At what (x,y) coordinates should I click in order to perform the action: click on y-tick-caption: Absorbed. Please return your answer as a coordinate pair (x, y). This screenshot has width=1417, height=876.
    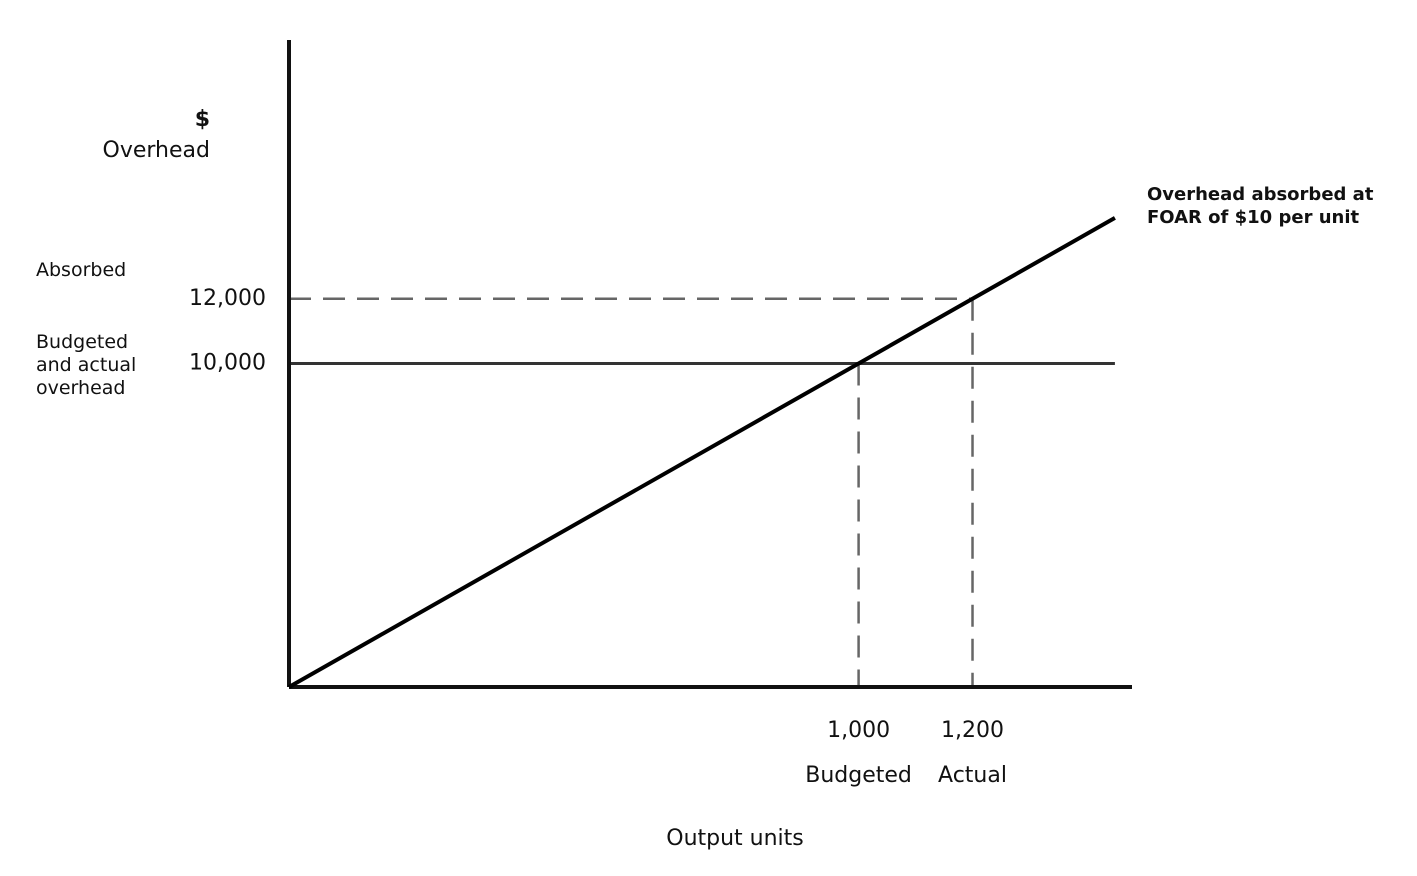
    Looking at the image, I should click on (81, 270).